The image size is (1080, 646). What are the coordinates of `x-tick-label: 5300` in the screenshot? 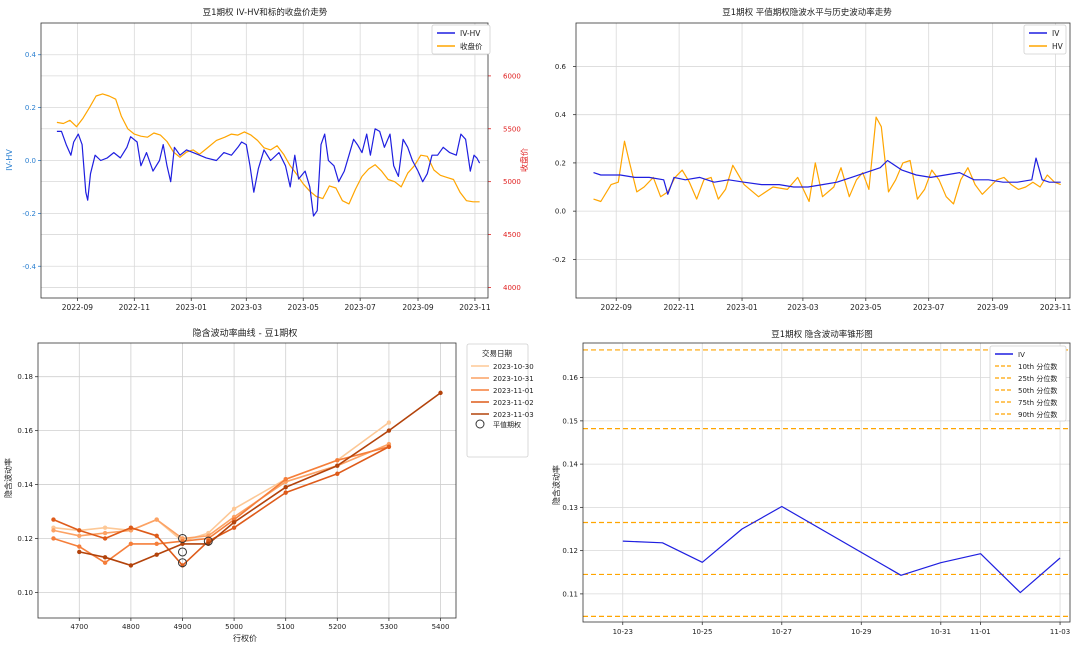 It's located at (389, 627).